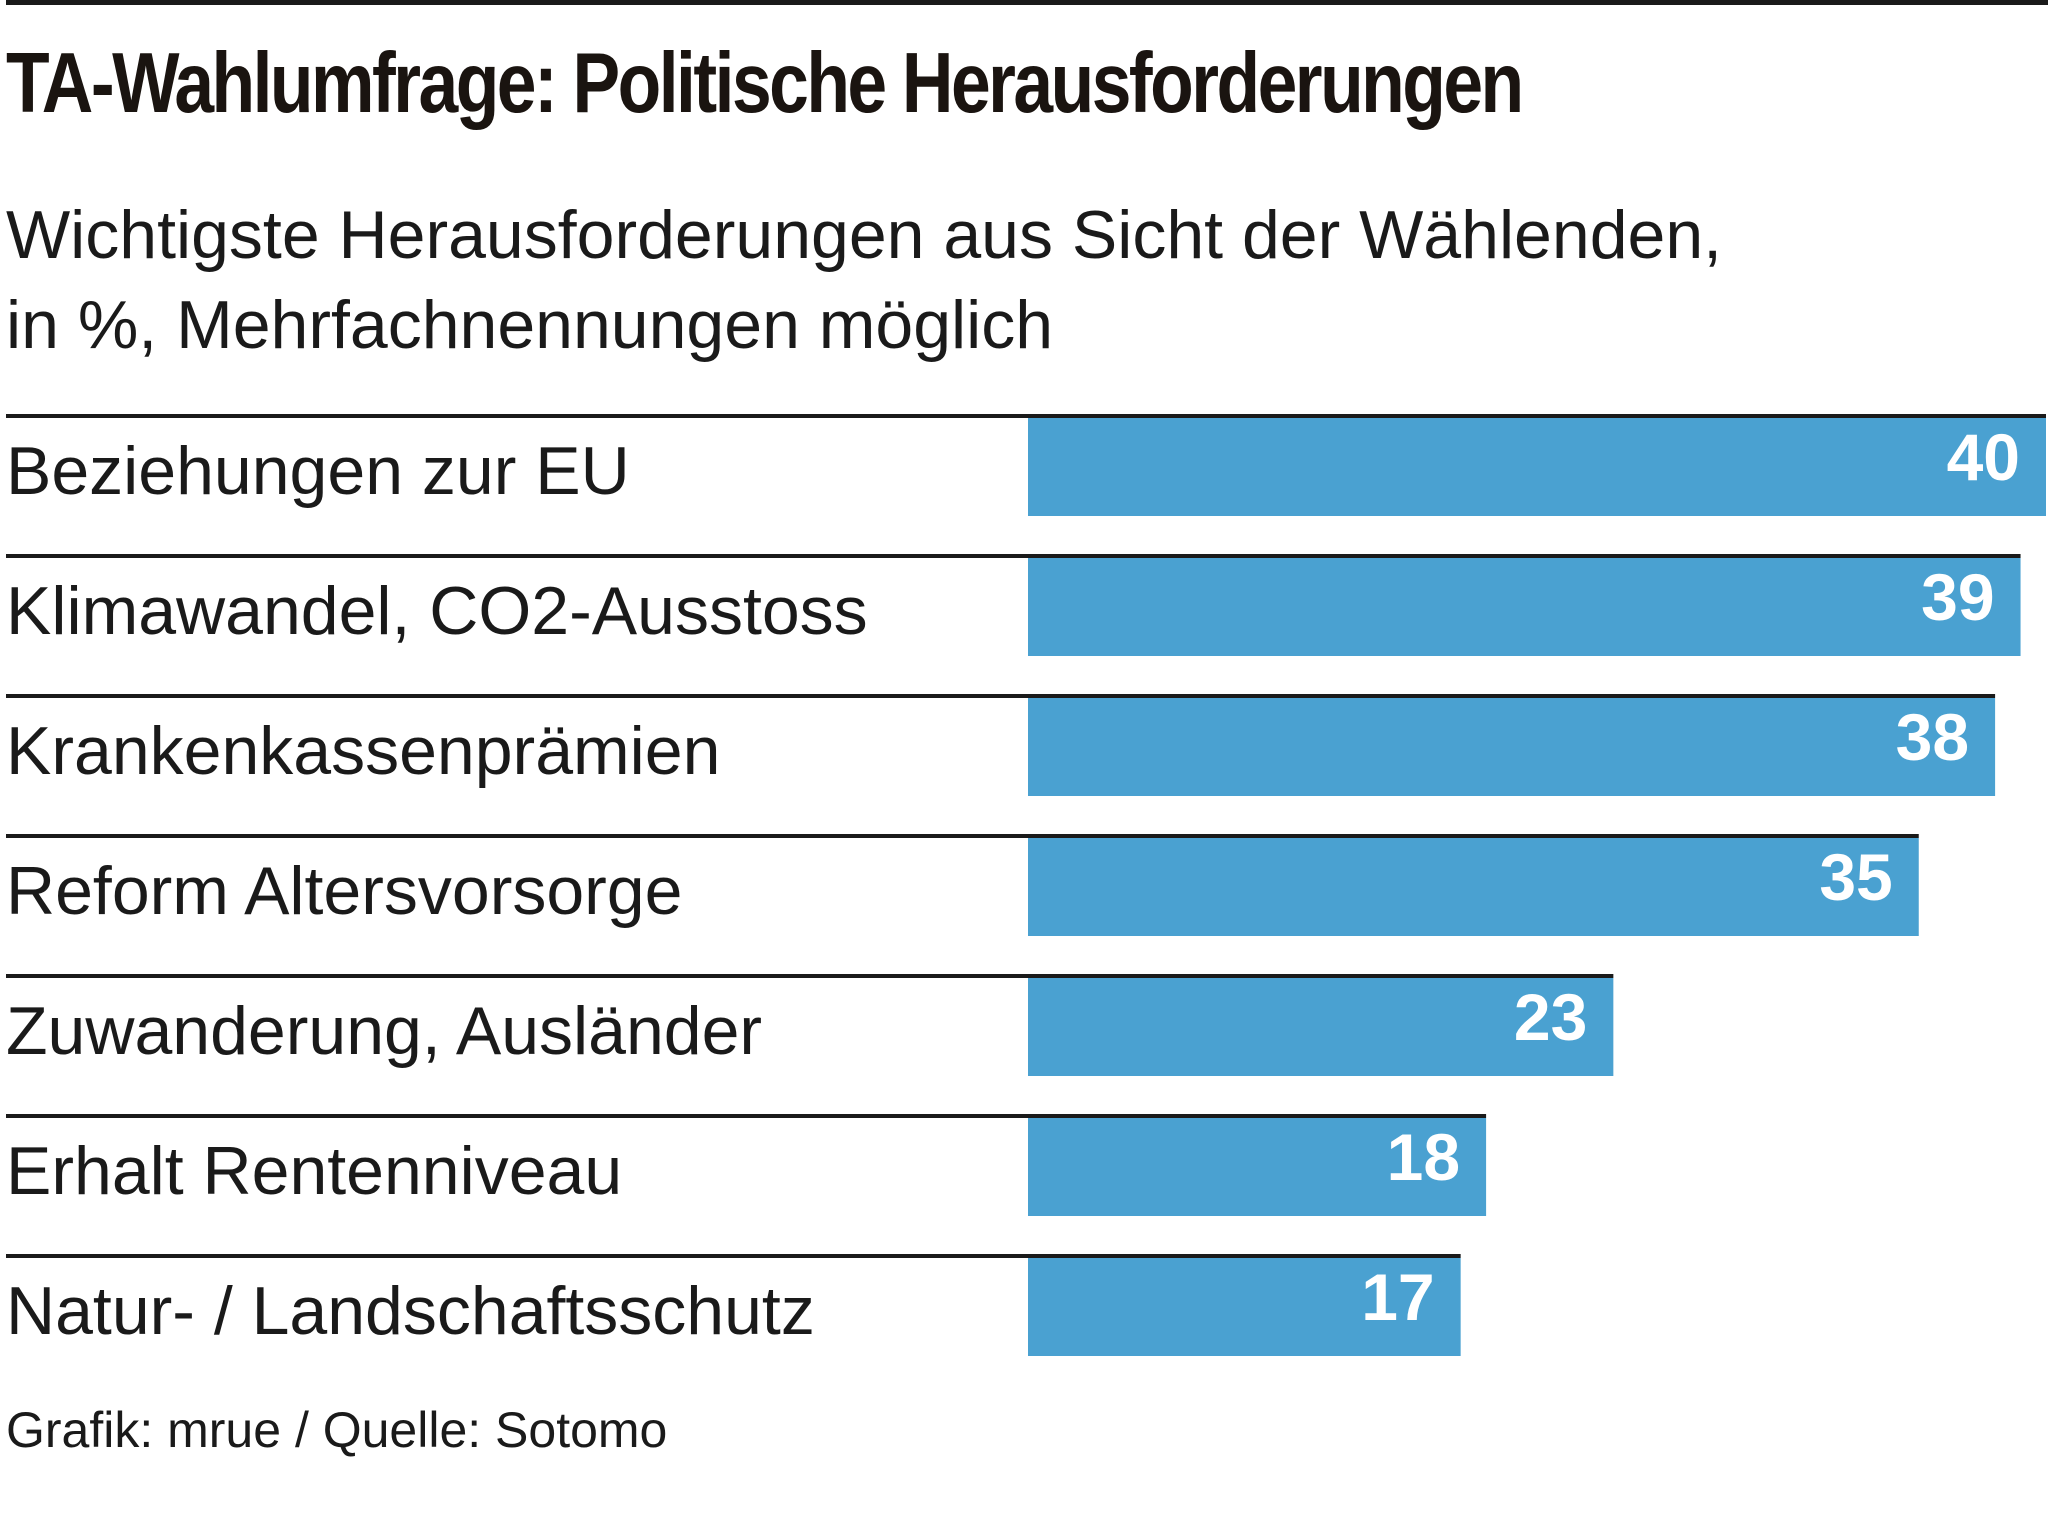 The width and height of the screenshot is (2048, 1515). Describe the element at coordinates (1855, 877) in the screenshot. I see `value-label: 35` at that location.